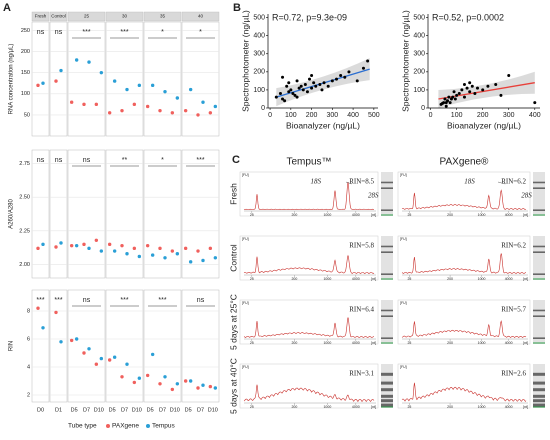  What do you see at coordinates (509, 407) in the screenshot?
I see `x-tick-label: 4000` at bounding box center [509, 407].